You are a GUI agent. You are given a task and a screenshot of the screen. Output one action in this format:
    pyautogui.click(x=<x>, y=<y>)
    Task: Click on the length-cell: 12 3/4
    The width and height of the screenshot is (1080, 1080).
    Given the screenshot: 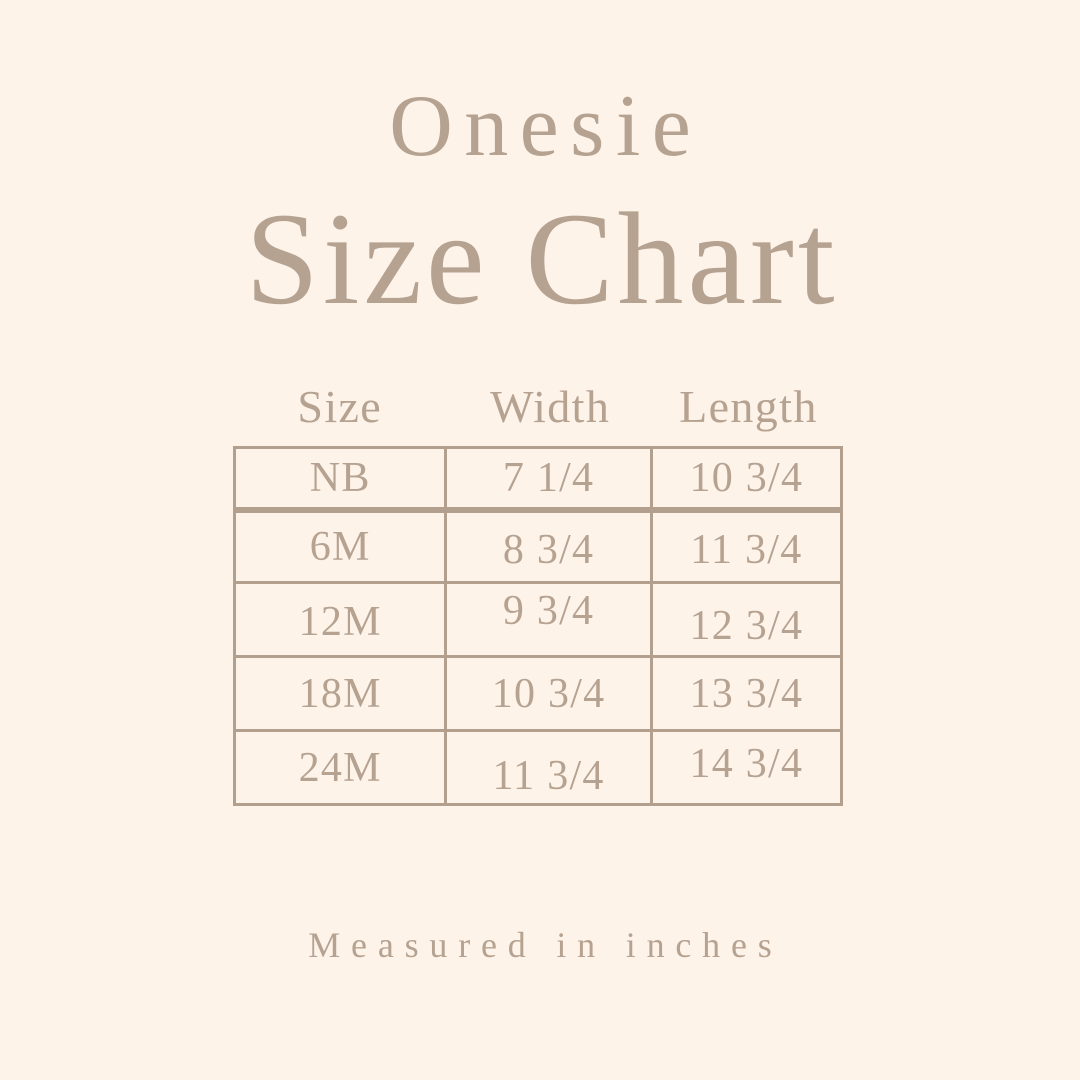 What is the action you would take?
    pyautogui.click(x=746, y=625)
    